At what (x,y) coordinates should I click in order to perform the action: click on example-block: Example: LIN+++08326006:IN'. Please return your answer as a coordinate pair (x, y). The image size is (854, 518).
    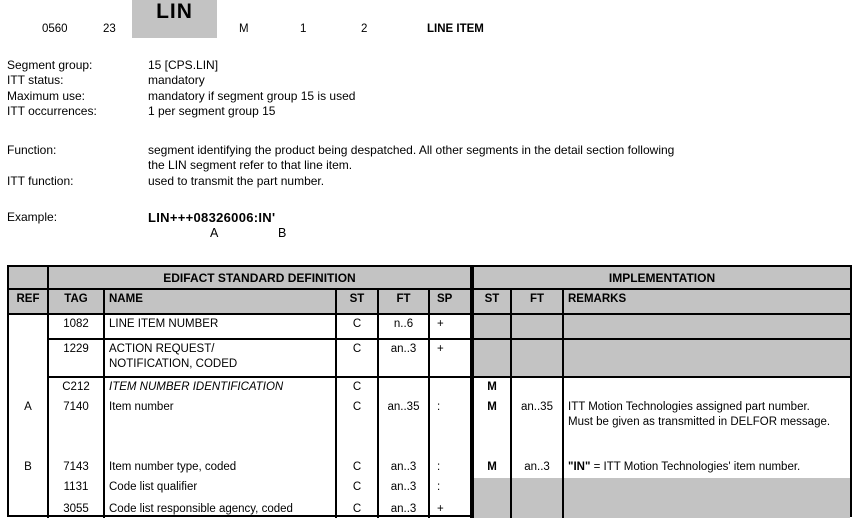
    Looking at the image, I should click on (427, 217).